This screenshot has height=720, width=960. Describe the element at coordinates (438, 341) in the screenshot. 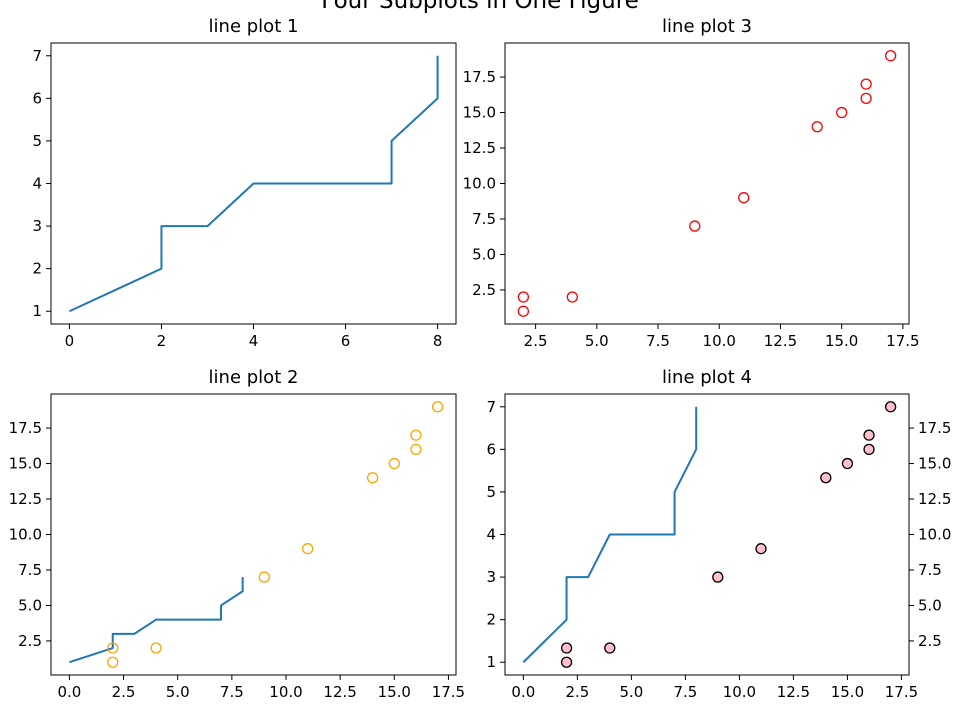

I see `x-tick-label: 8` at that location.